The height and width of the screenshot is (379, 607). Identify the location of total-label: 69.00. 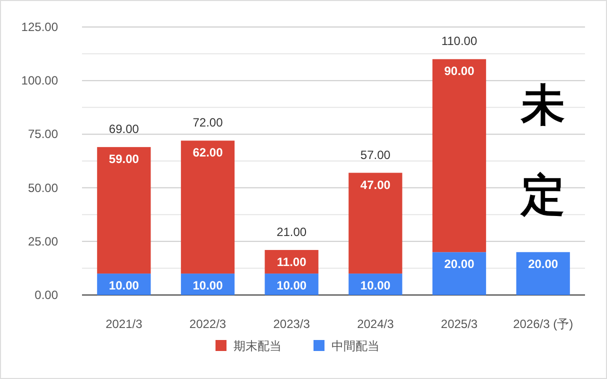
(124, 129).